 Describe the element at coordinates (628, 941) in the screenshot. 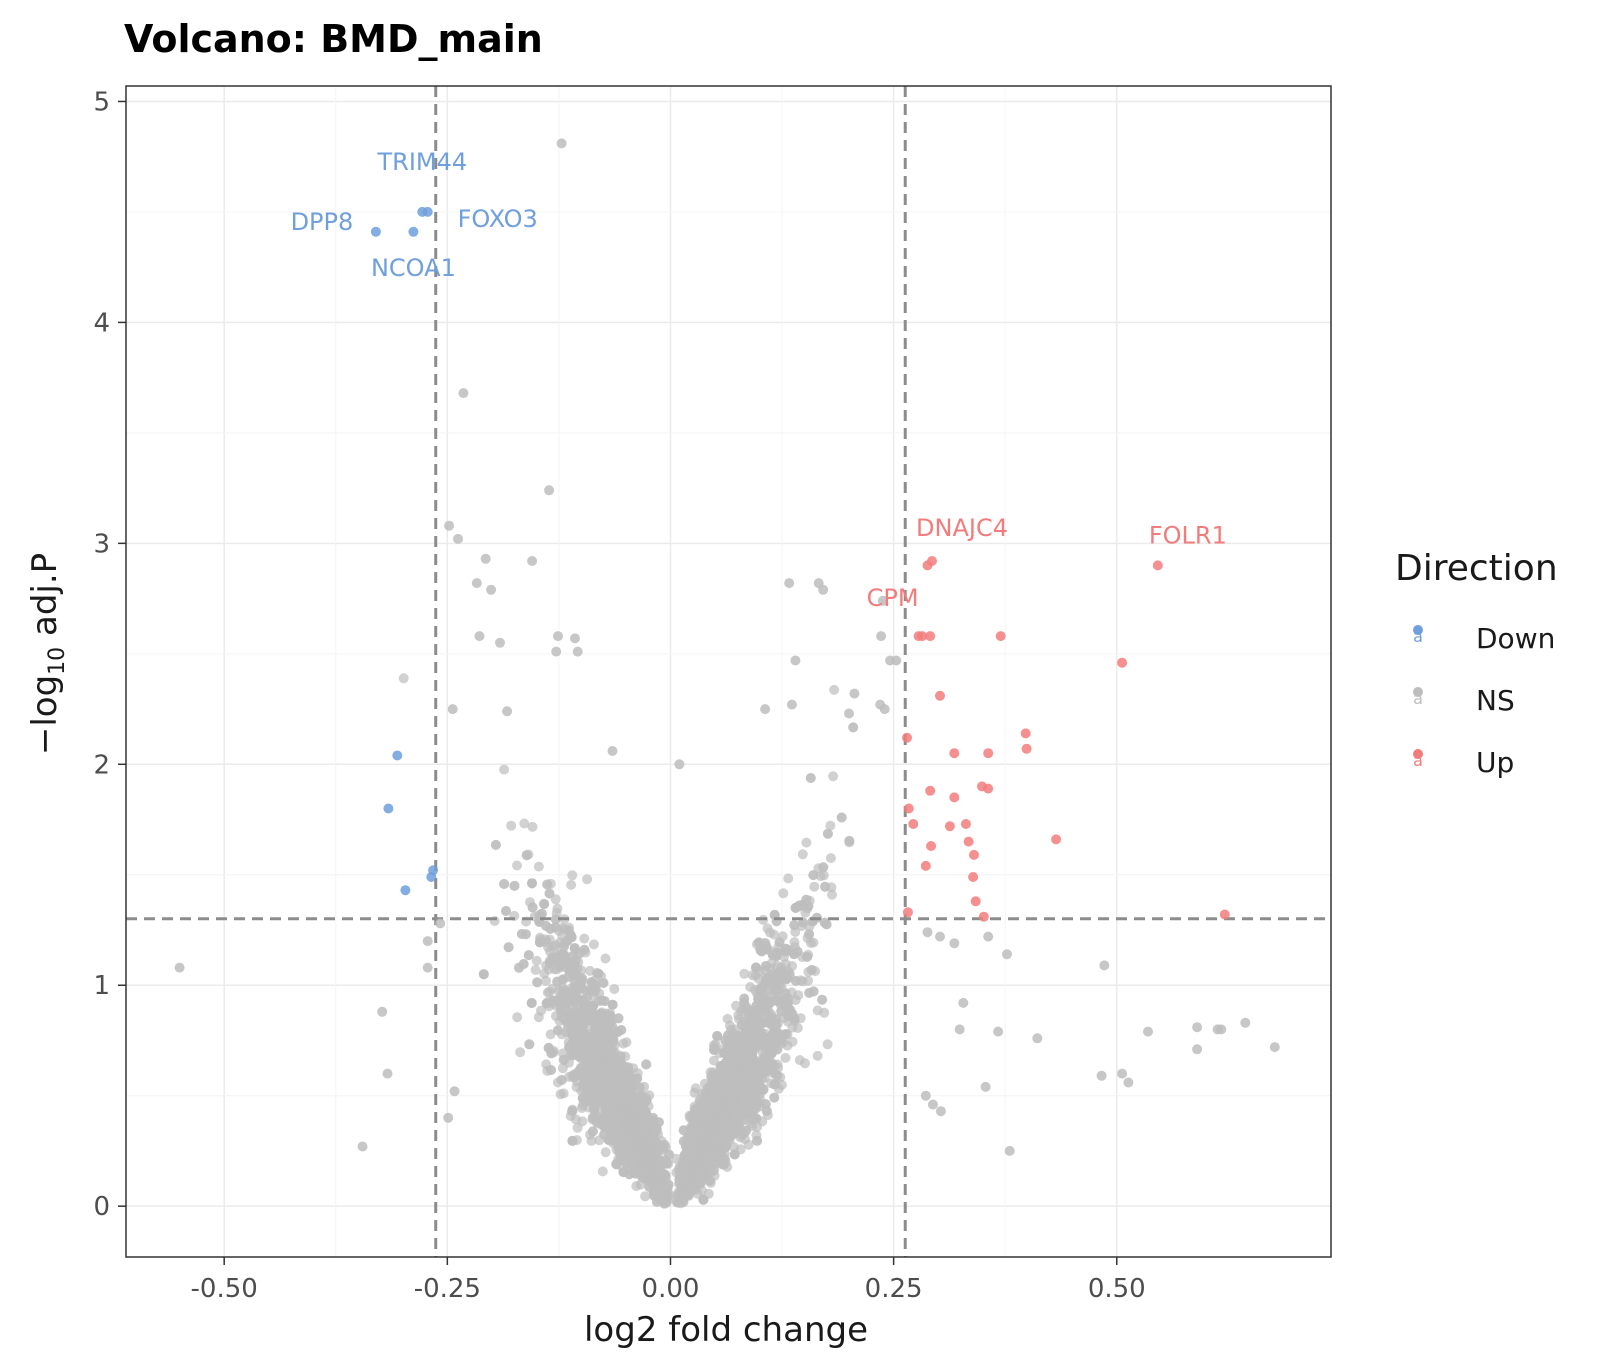

I see `ns-point-cloud` at that location.